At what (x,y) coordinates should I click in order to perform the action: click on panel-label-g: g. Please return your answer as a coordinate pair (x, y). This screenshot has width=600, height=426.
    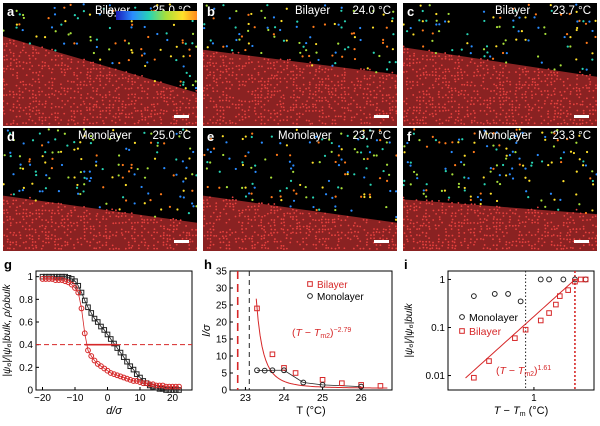
    Looking at the image, I should click on (8, 264).